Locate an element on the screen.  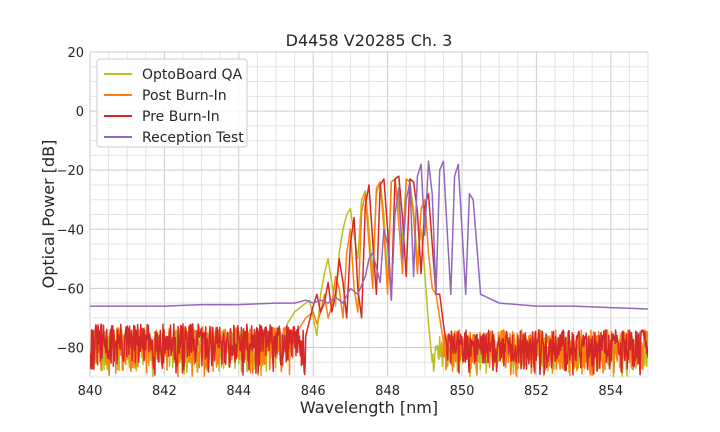
y-tick-labels: 20 0 −20 −40 −60 −80 is located at coordinates (70, 201).